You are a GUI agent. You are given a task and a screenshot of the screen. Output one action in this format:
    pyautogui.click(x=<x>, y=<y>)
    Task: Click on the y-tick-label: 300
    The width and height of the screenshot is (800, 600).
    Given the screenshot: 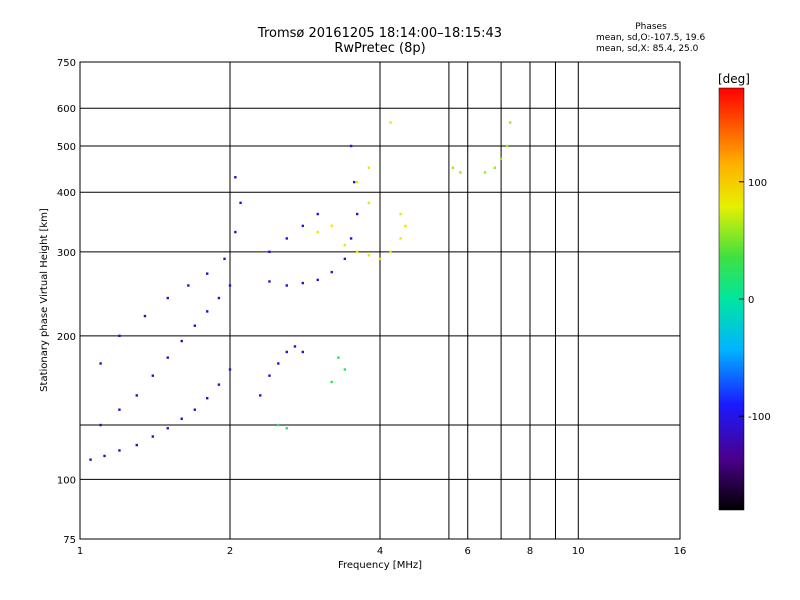 What is the action you would take?
    pyautogui.click(x=66, y=253)
    